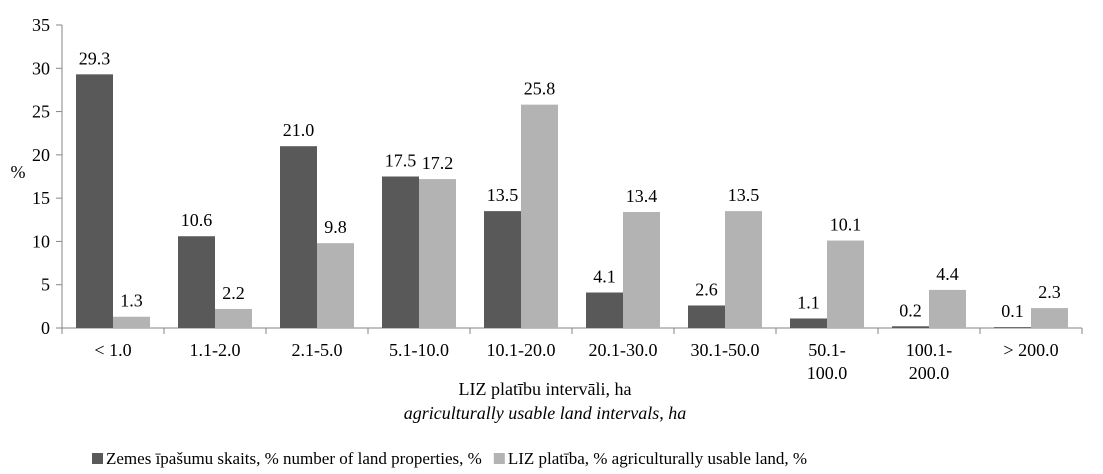 This screenshot has height=474, width=1103. I want to click on data-label: 2.6, so click(706, 289).